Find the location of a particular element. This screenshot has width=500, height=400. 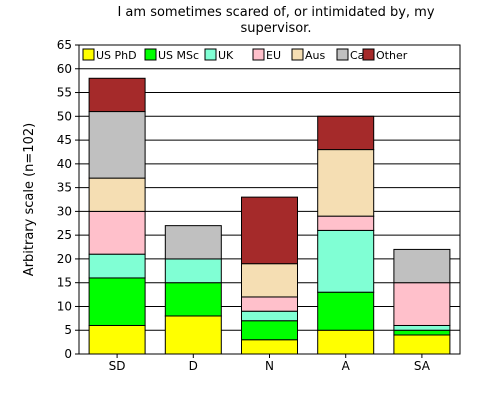

bar-N-Other is located at coordinates (269, 230).